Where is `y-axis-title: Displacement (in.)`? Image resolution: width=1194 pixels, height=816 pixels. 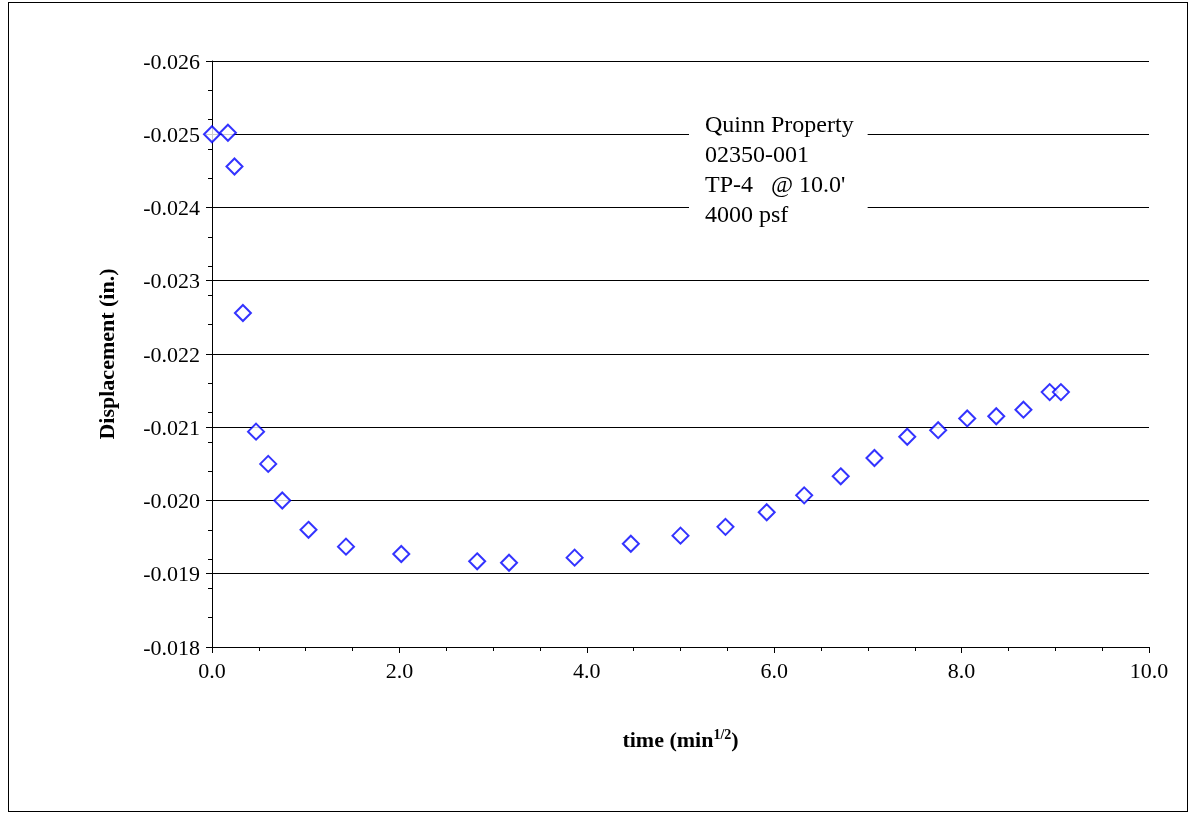 y-axis-title: Displacement (in.) is located at coordinates (106, 354).